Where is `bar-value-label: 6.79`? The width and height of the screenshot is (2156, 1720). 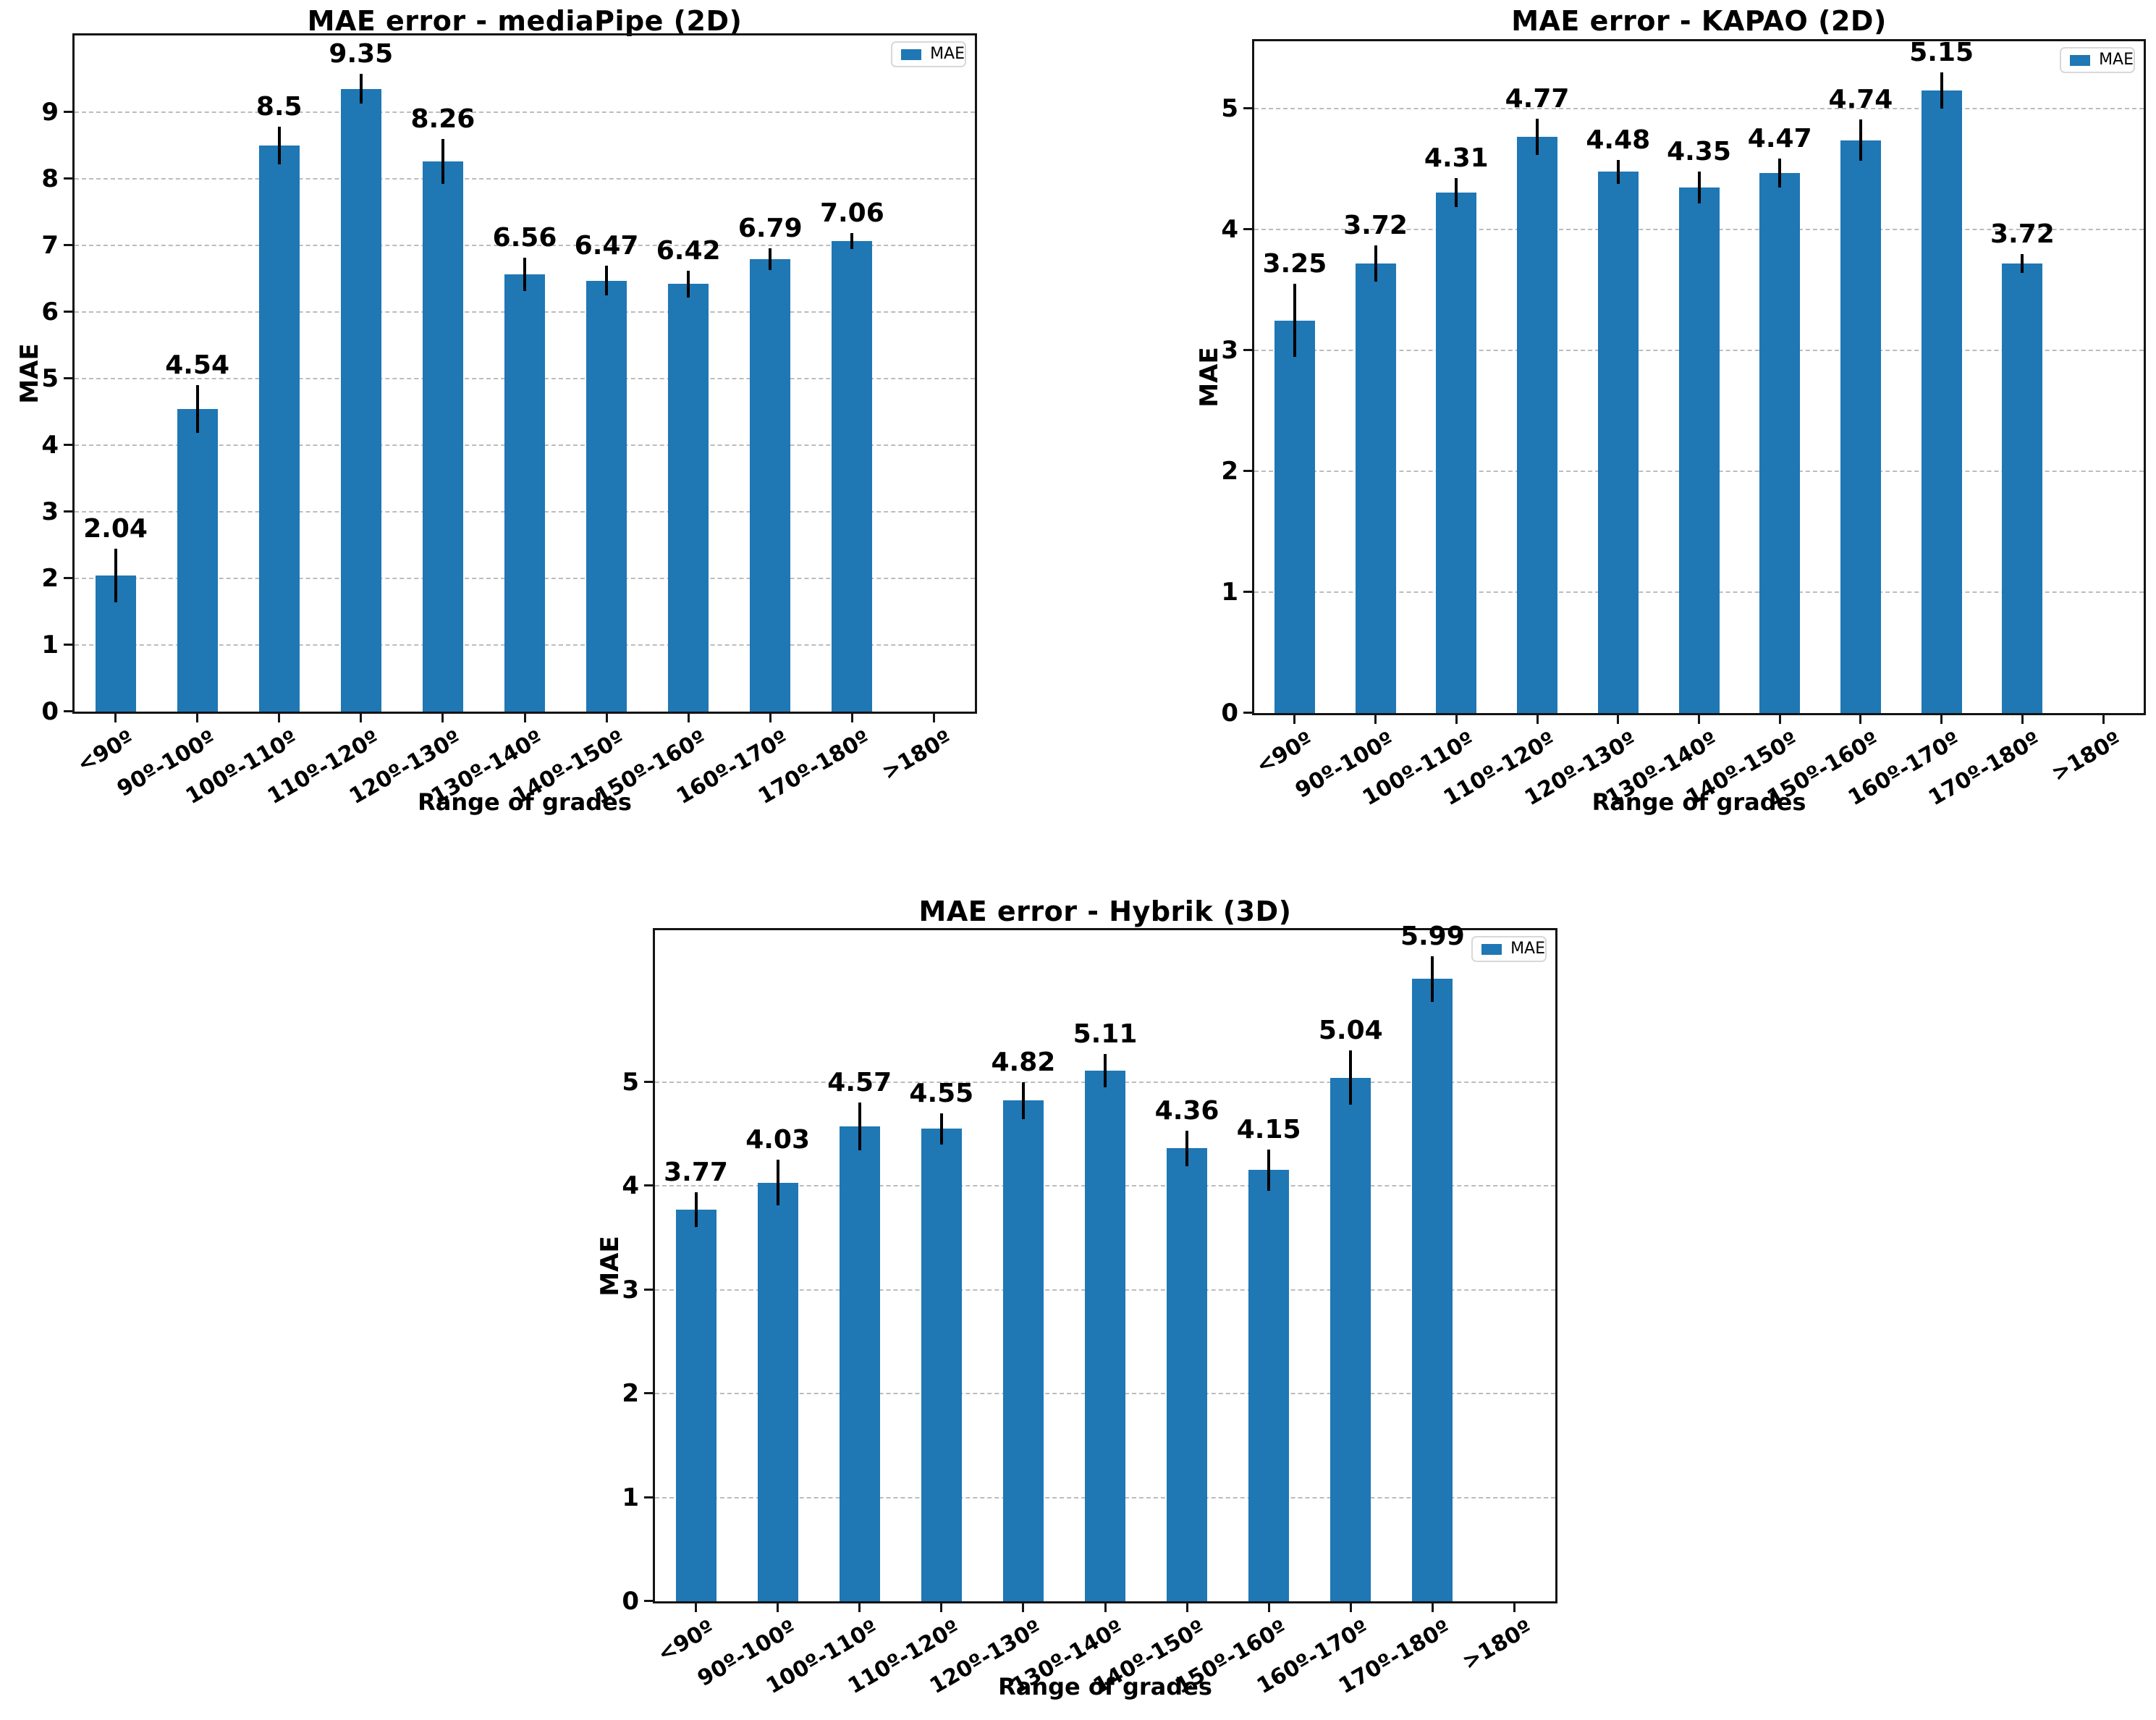 bar-value-label: 6.79 is located at coordinates (770, 229).